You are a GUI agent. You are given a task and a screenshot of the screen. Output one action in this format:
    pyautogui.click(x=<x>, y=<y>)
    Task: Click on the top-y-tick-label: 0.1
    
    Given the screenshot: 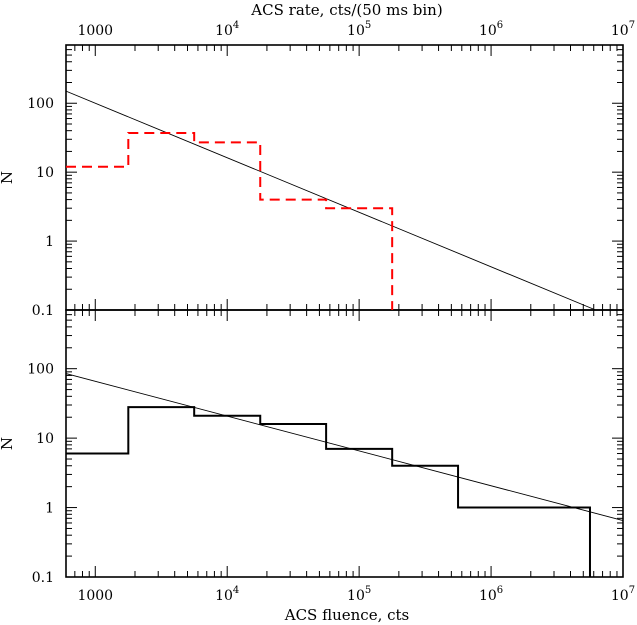 What is the action you would take?
    pyautogui.click(x=43, y=311)
    